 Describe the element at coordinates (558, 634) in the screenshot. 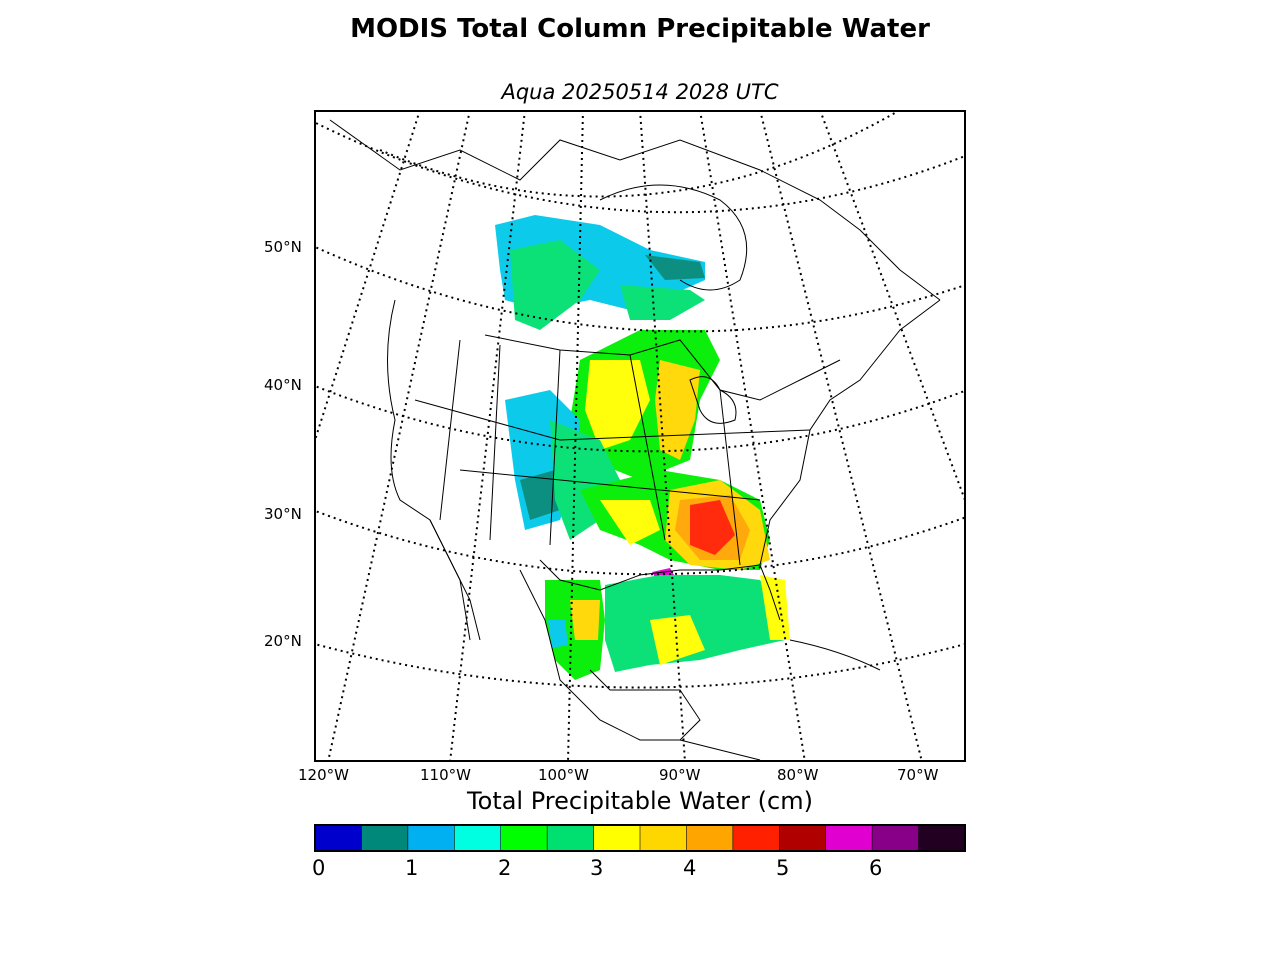

I see `pw-mexico-cyan` at that location.